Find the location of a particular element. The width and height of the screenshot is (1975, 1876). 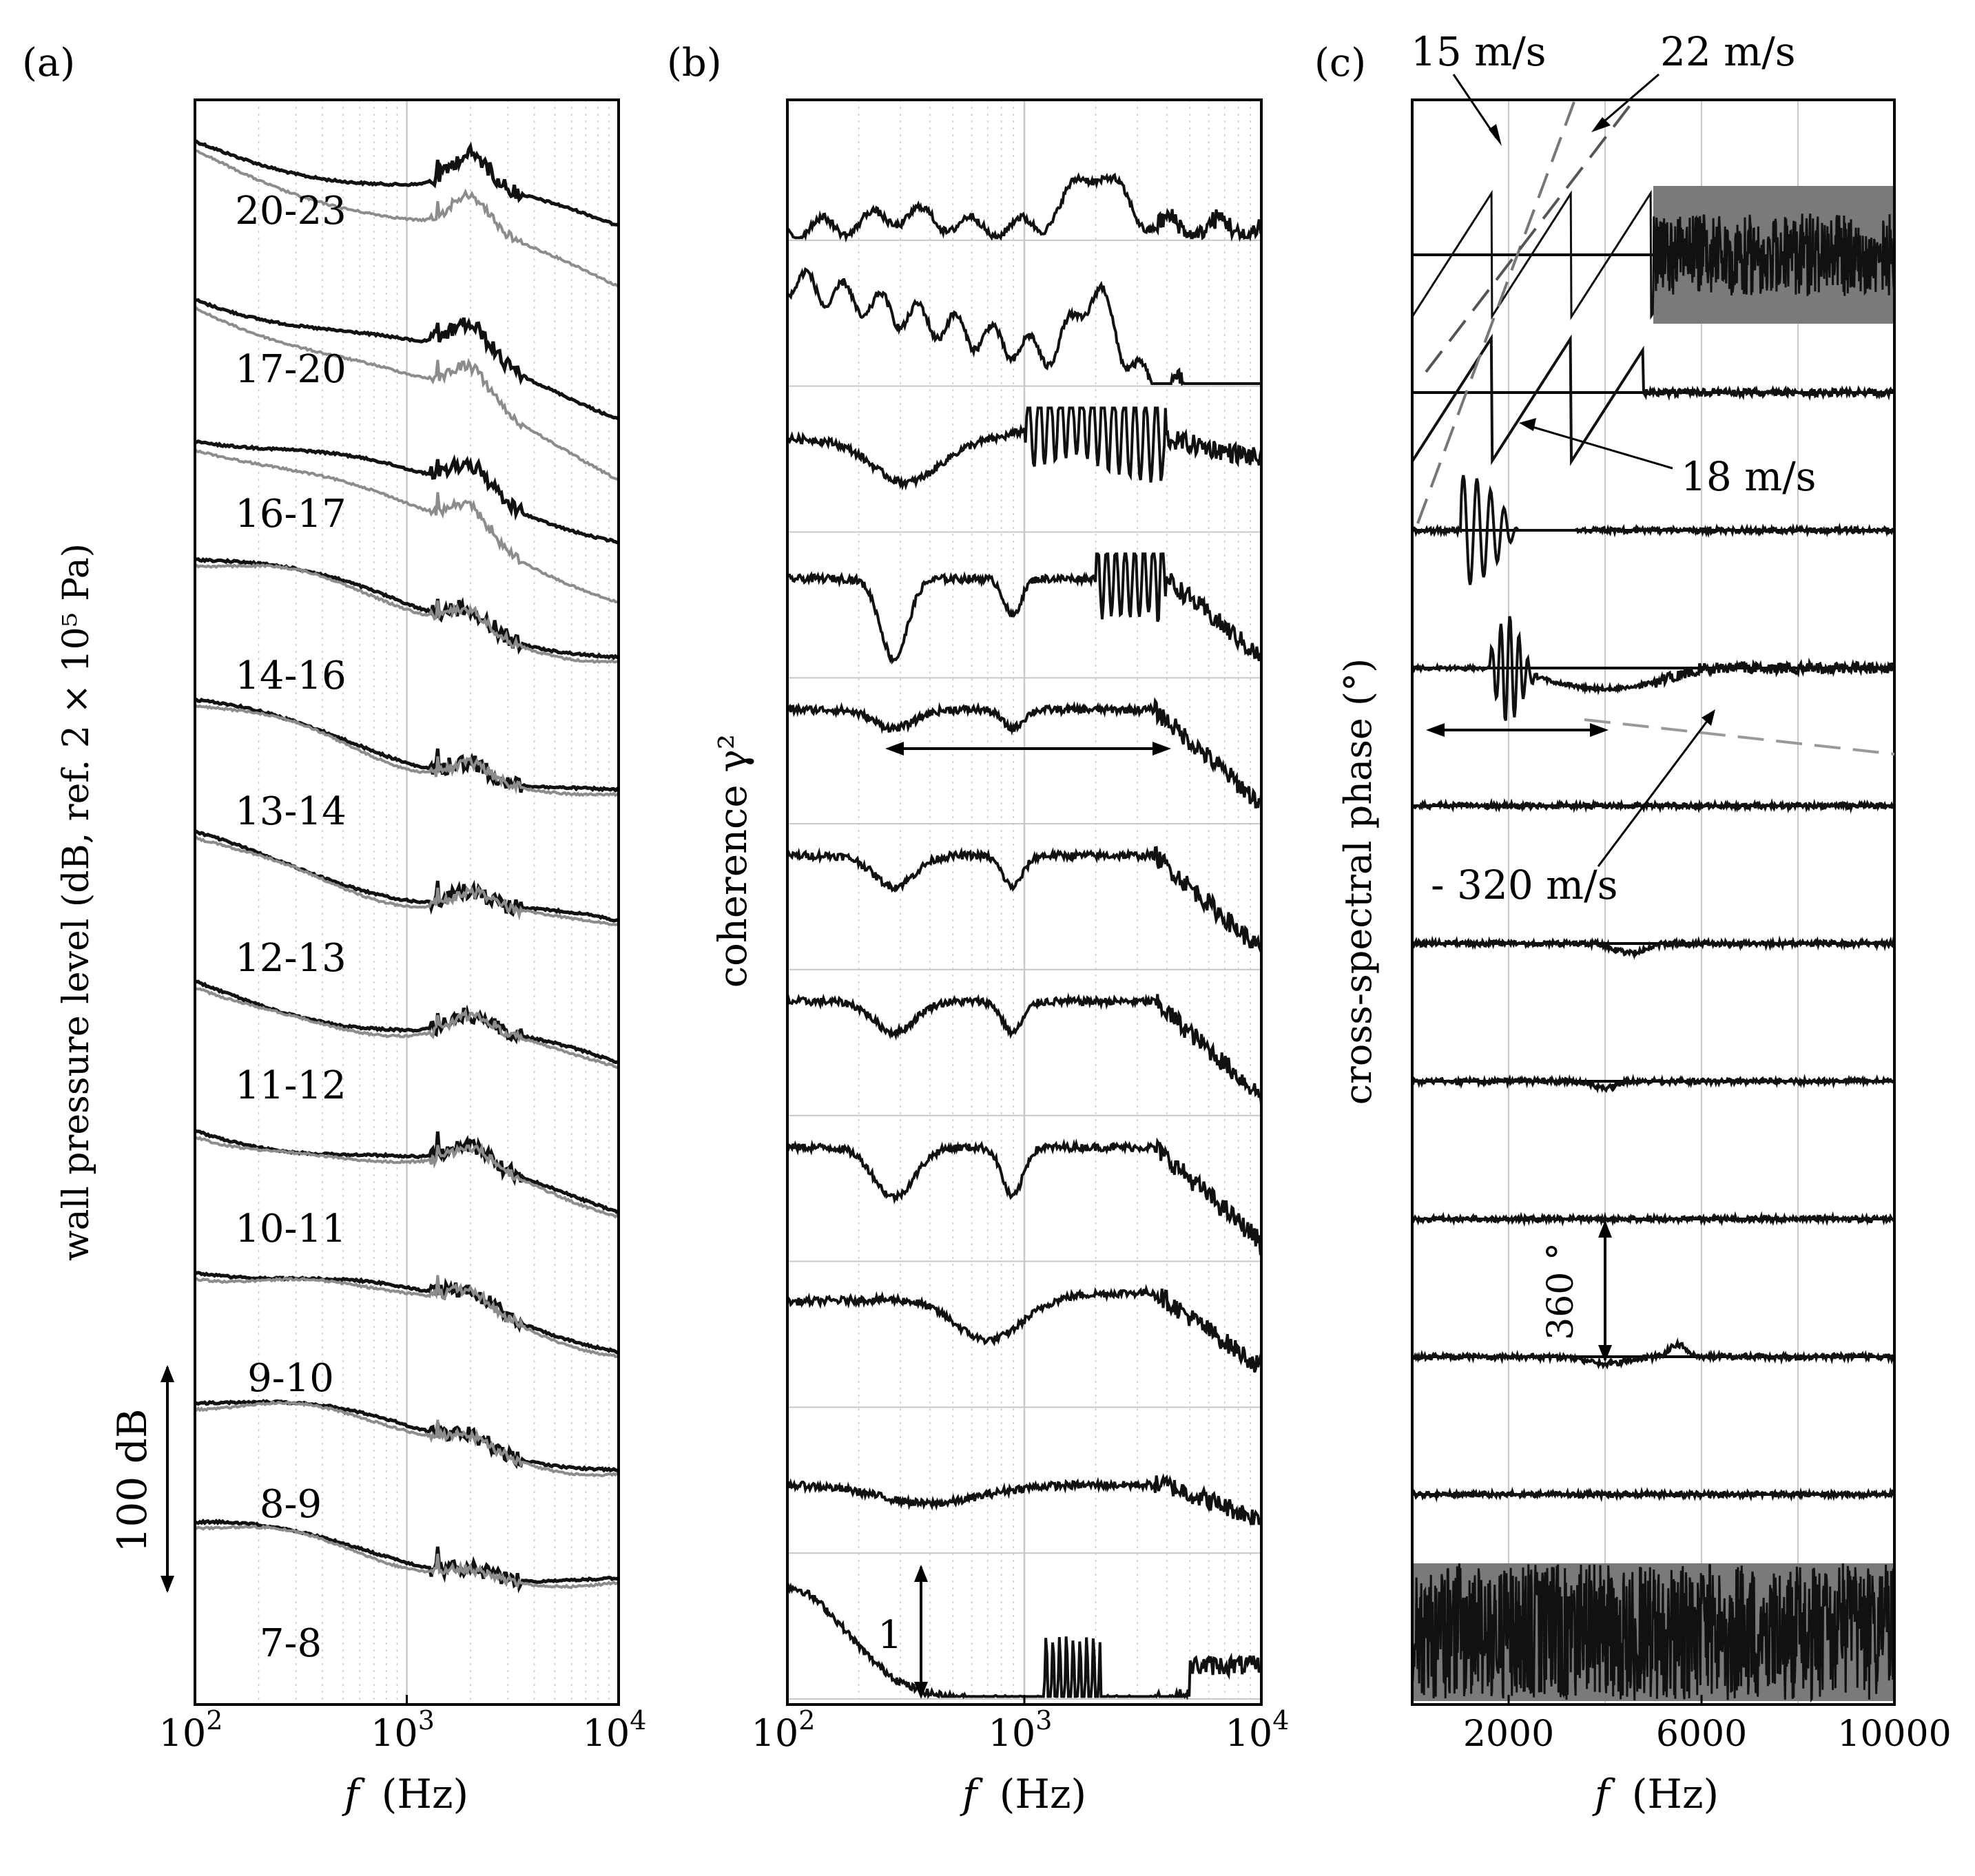

panel-b-x-ticks: 10² 10³ 10⁴ is located at coordinates (1021, 1725).